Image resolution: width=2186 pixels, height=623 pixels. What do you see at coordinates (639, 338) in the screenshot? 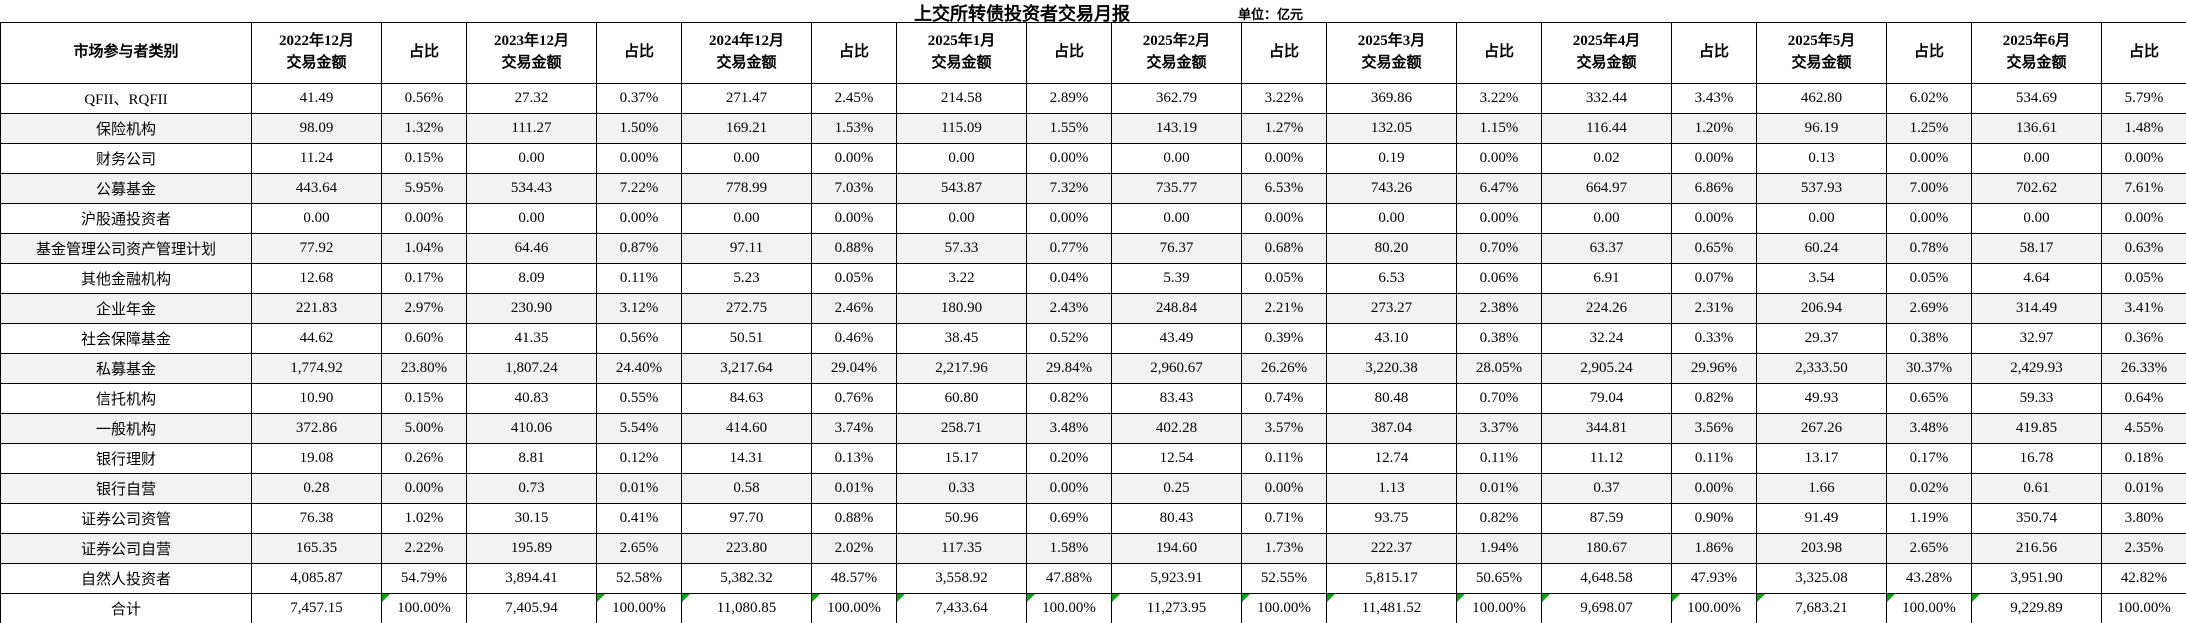
I see `pct-cell: 0.56%` at bounding box center [639, 338].